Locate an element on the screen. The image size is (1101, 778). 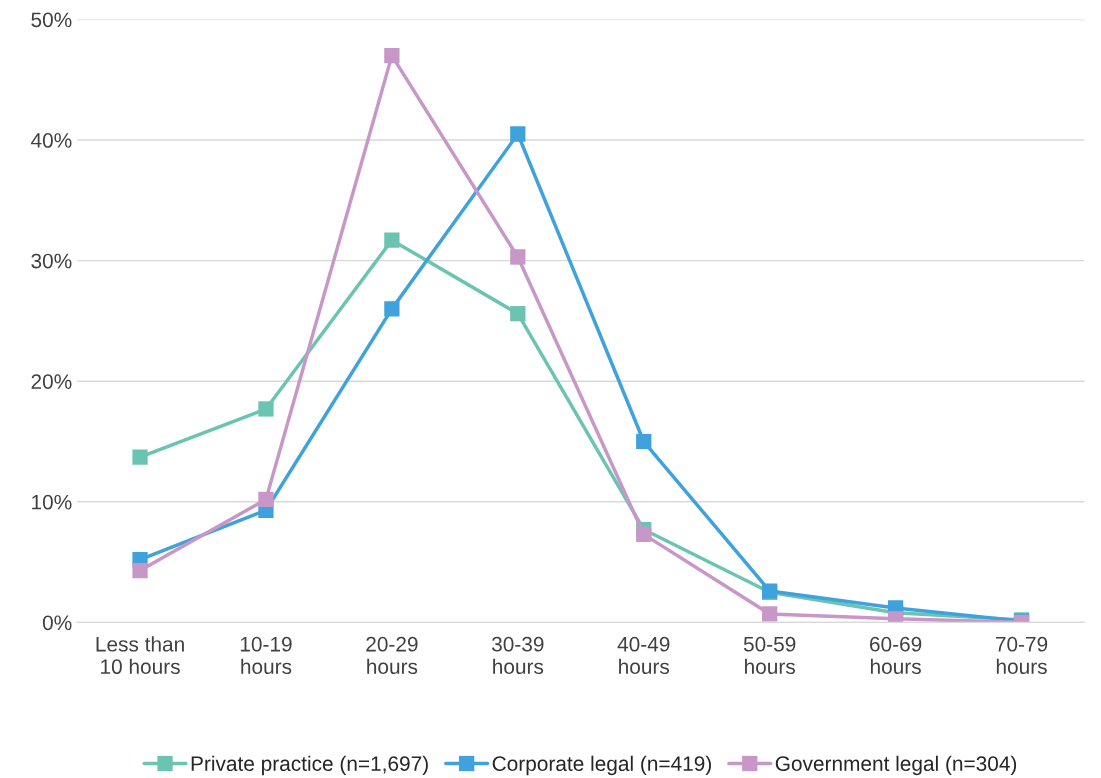
y-tick-label: 40% is located at coordinates (51, 140).